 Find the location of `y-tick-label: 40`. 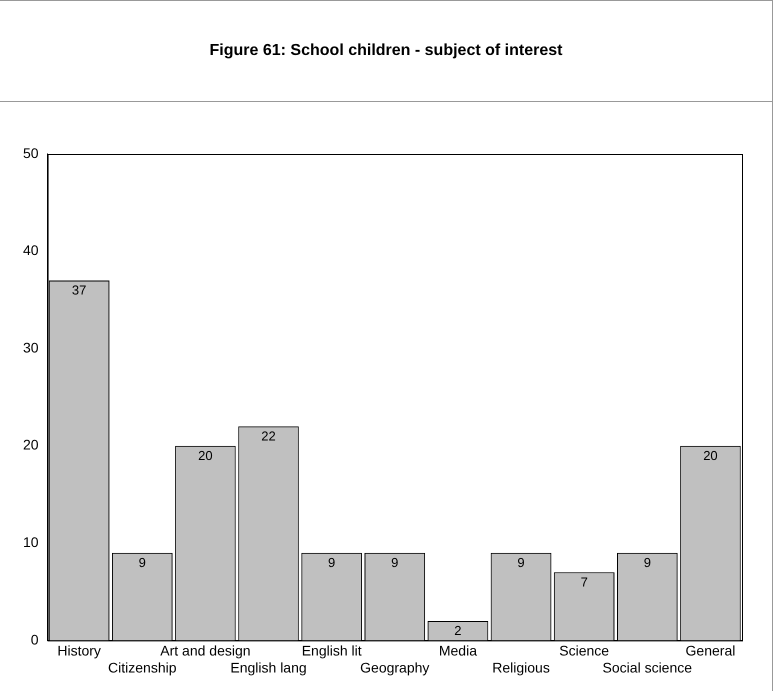

y-tick-label: 40 is located at coordinates (30, 250).